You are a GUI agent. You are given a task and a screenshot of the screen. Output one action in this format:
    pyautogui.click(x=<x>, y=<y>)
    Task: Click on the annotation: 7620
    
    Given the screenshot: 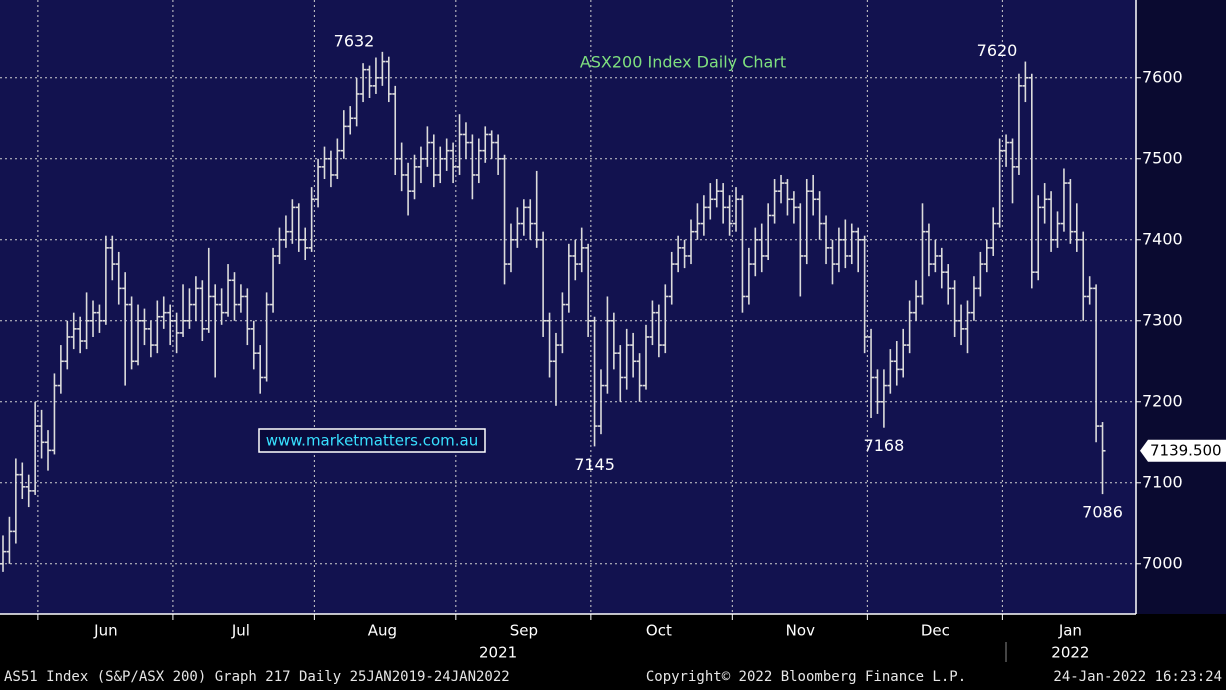 What is the action you would take?
    pyautogui.click(x=997, y=50)
    